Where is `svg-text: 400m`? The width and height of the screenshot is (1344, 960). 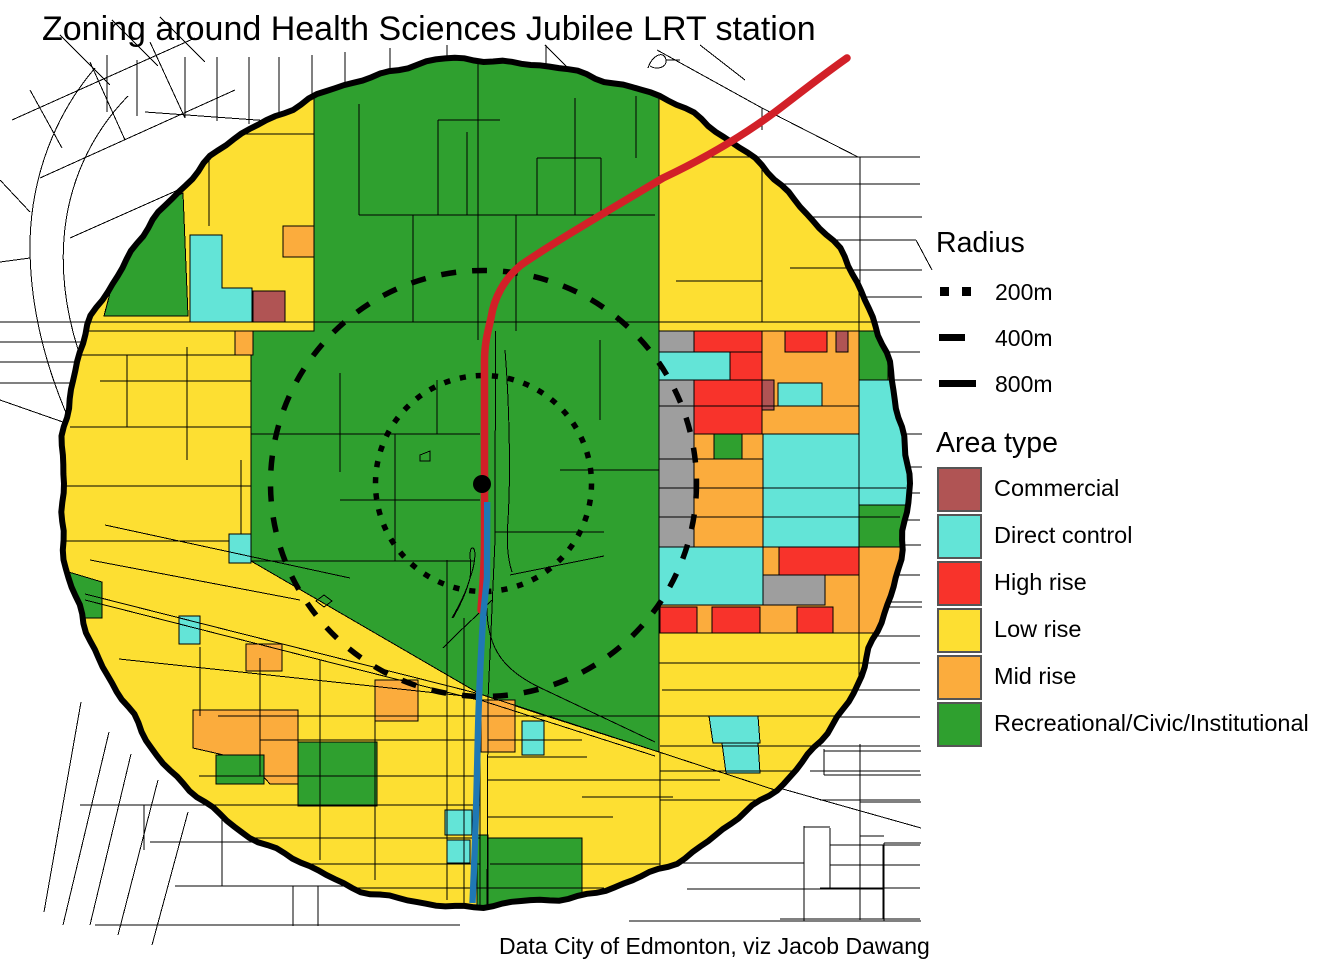 svg-text: 400m is located at coordinates (1024, 338).